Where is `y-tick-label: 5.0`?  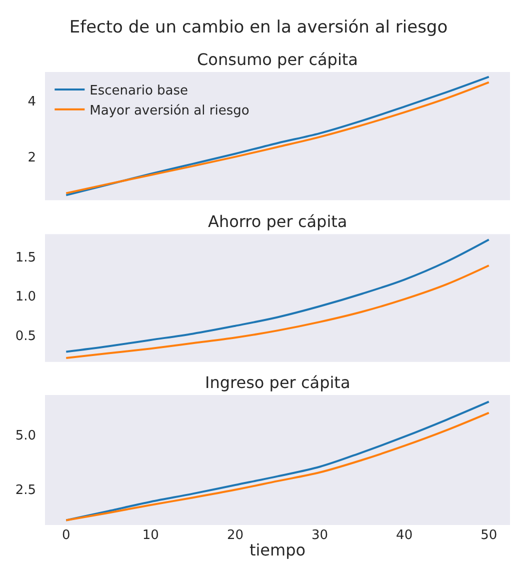
y-tick-label: 5.0 is located at coordinates (25, 436).